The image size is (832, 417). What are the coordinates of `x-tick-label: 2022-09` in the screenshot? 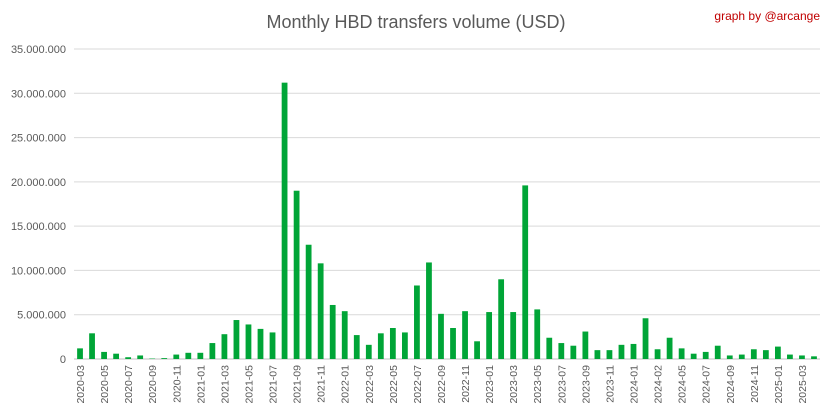 It's located at (442, 384).